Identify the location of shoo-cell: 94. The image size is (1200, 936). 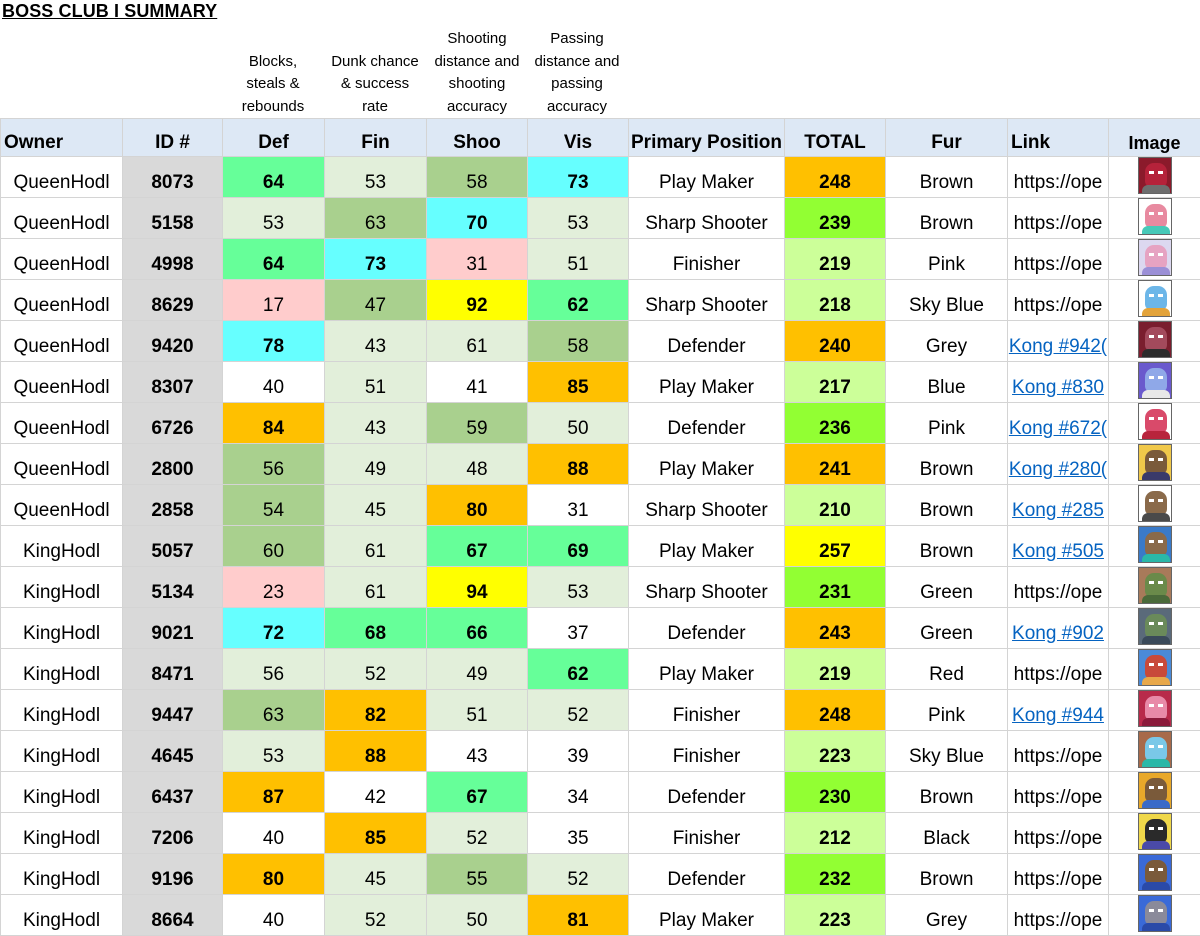
(477, 587).